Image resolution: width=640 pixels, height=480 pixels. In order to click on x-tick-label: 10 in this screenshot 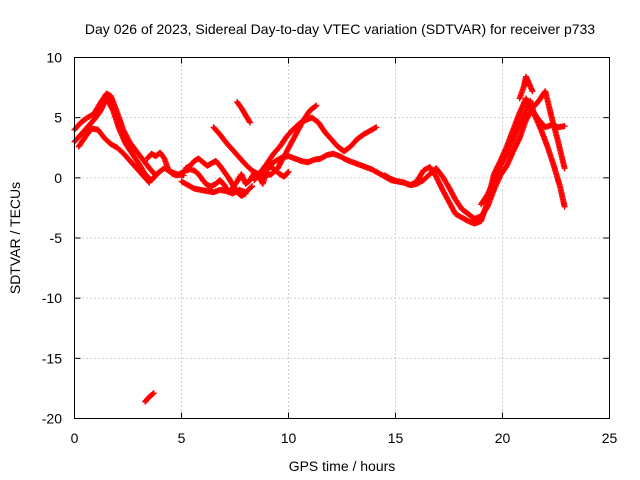, I will do `click(289, 438)`.